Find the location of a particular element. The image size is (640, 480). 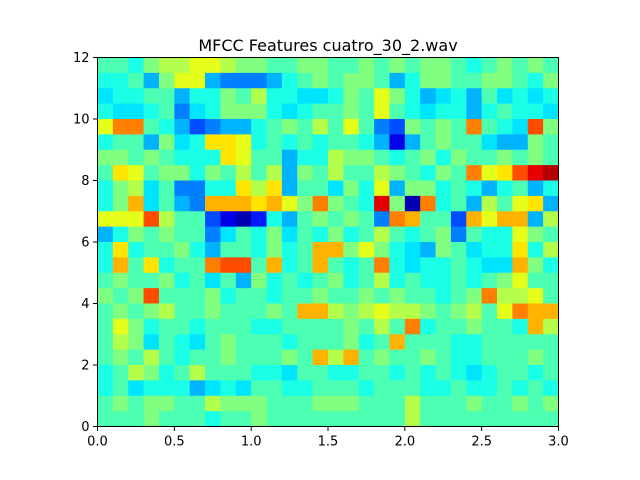

y-axis: 0 2 4 6 8 10 12 is located at coordinates (85, 243).